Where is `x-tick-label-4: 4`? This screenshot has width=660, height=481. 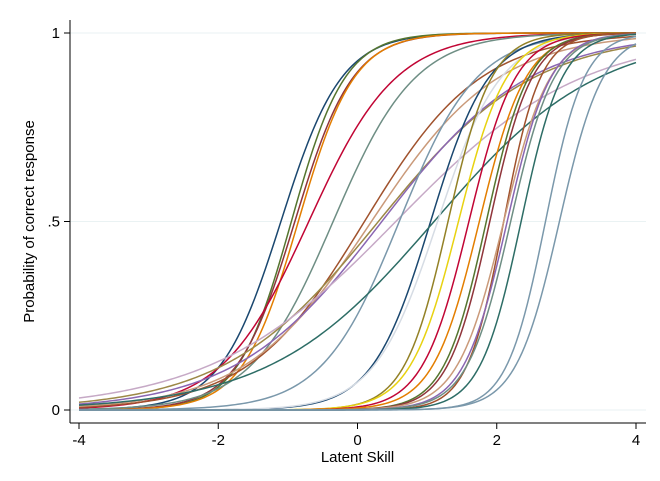
x-tick-label-4: 4 is located at coordinates (636, 440).